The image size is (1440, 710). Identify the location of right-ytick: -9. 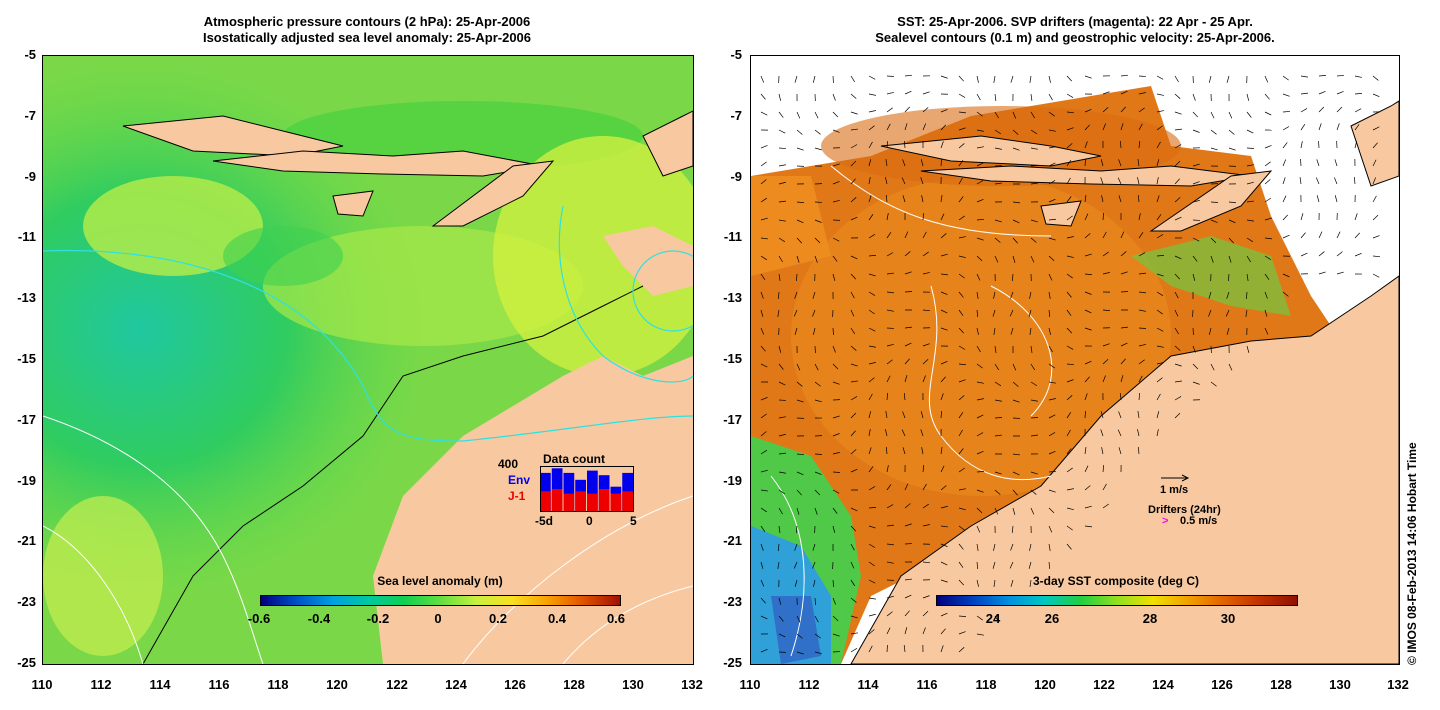
(736, 176).